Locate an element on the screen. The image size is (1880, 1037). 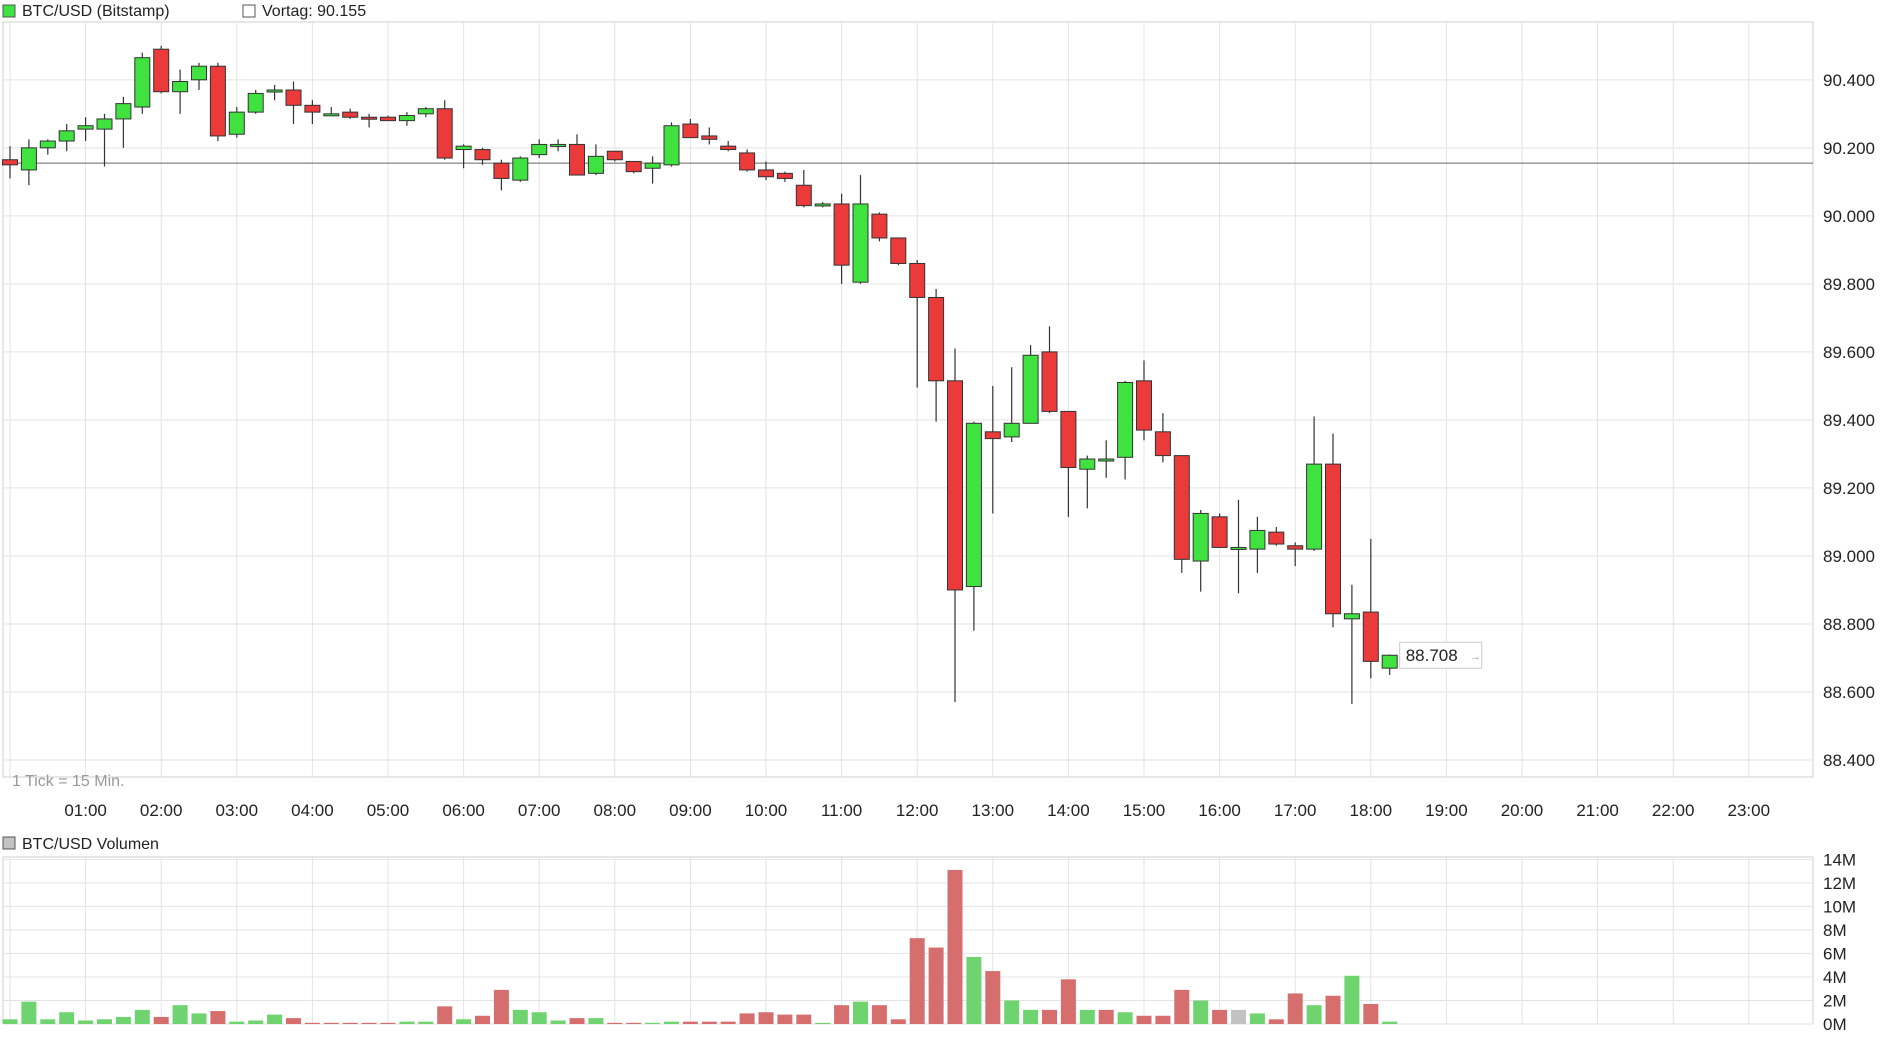
price-x-tick-label: 05:00 is located at coordinates (388, 810).